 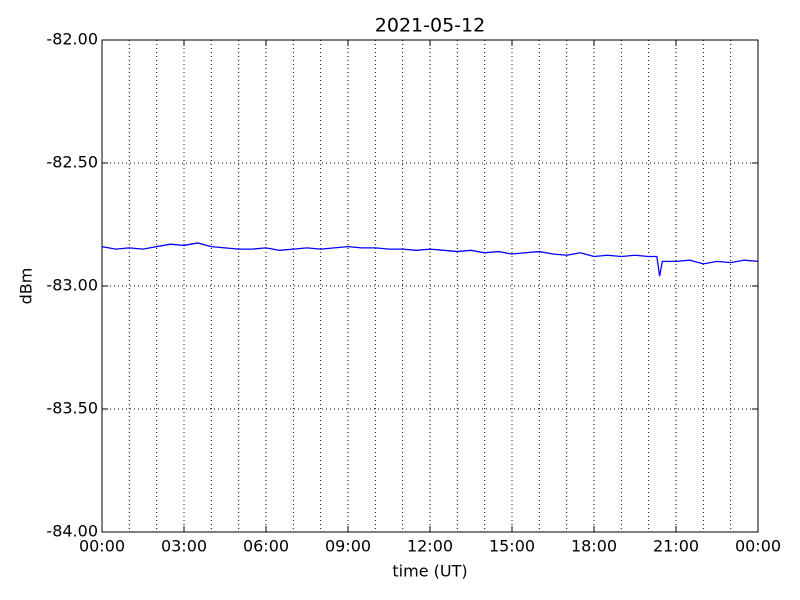 I want to click on x-tick-label: 09:00, so click(x=348, y=546).